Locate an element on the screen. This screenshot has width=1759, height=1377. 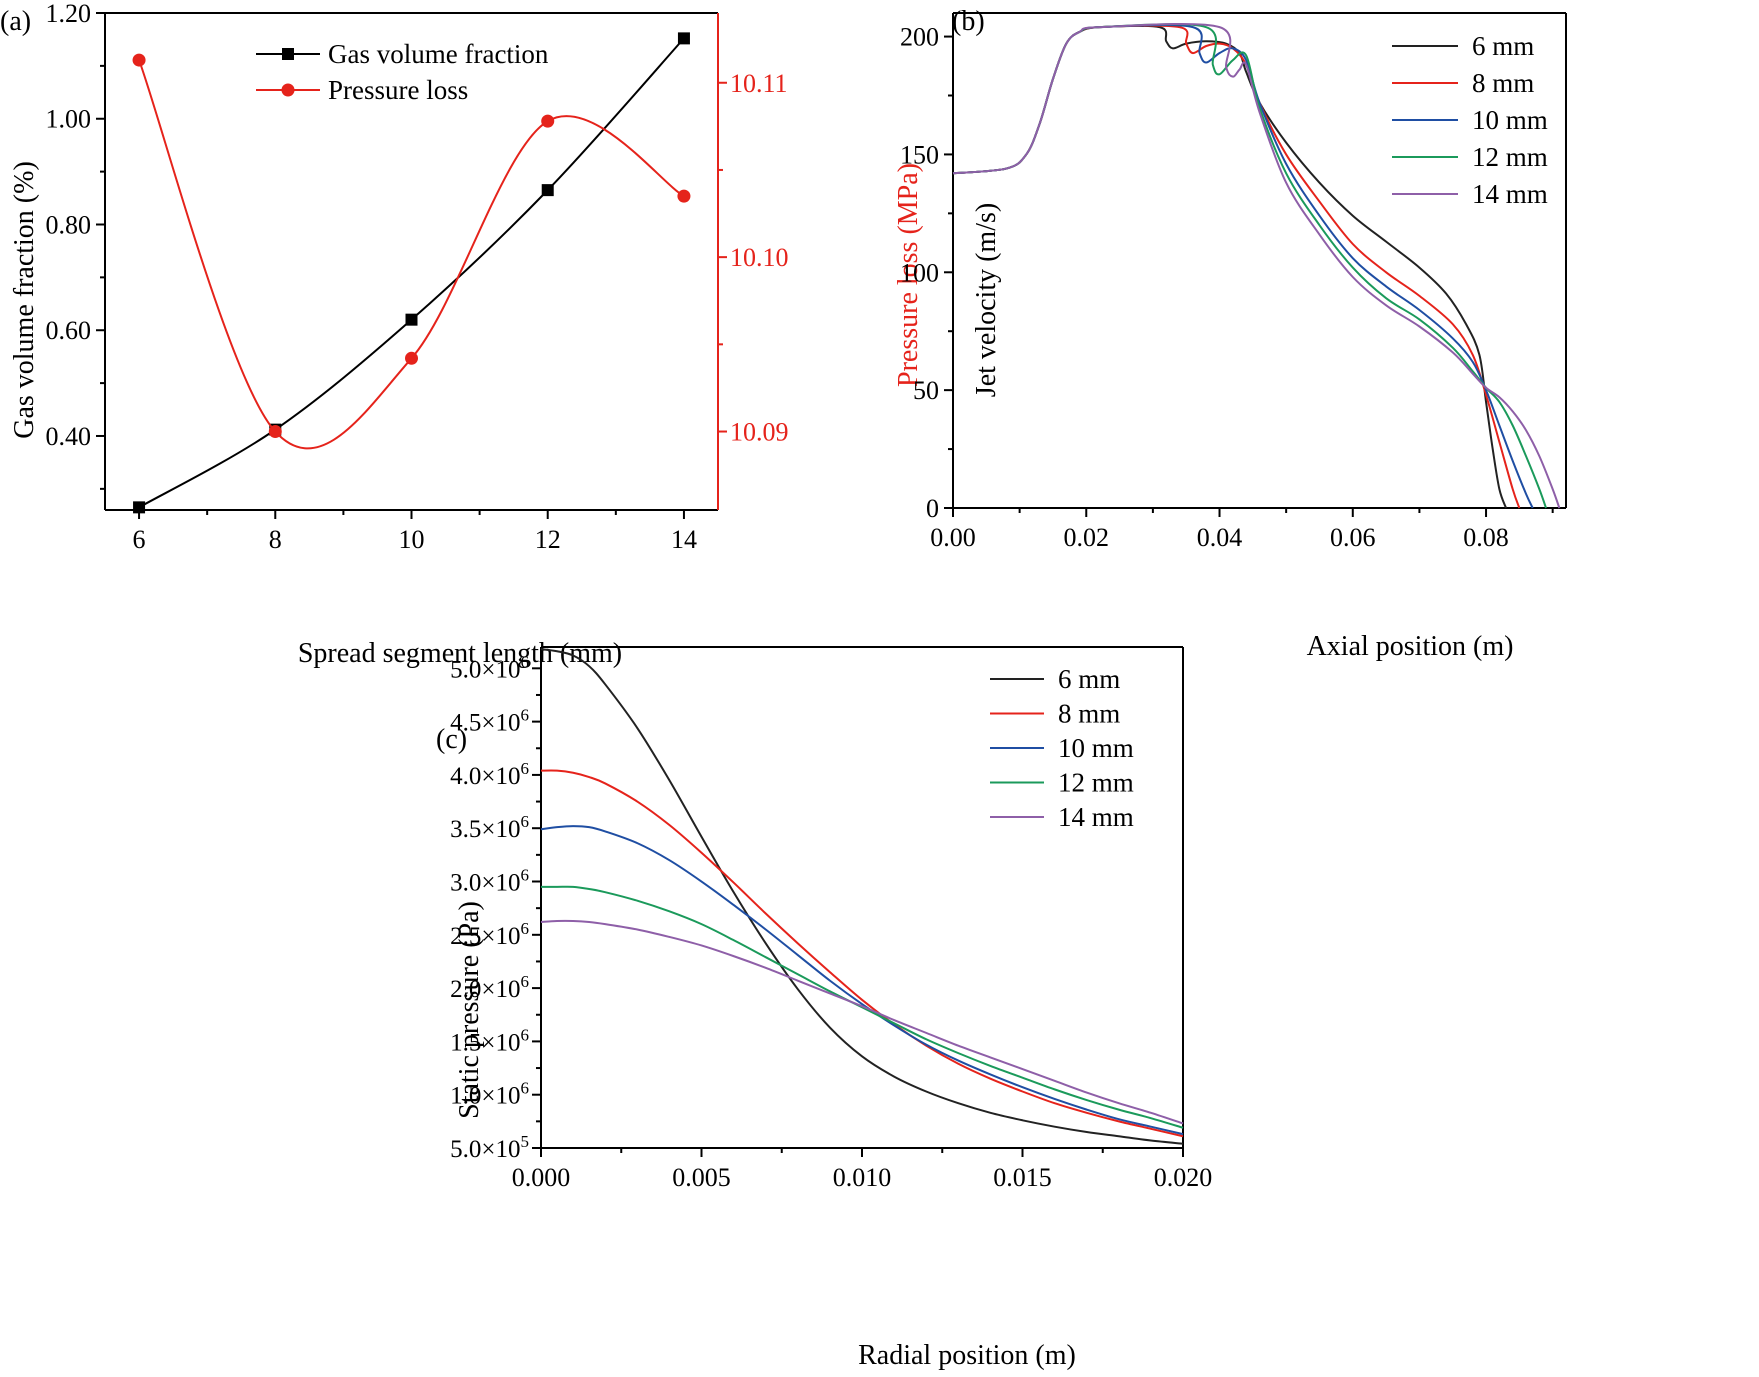
panel-c-y-tick-label: 4.0×10⁶ is located at coordinates (489, 774).